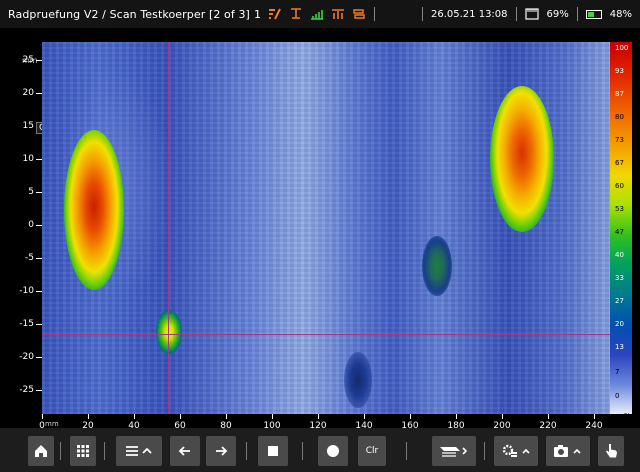  What do you see at coordinates (275, 14) in the screenshot?
I see `gate-slope-icon` at bounding box center [275, 14].